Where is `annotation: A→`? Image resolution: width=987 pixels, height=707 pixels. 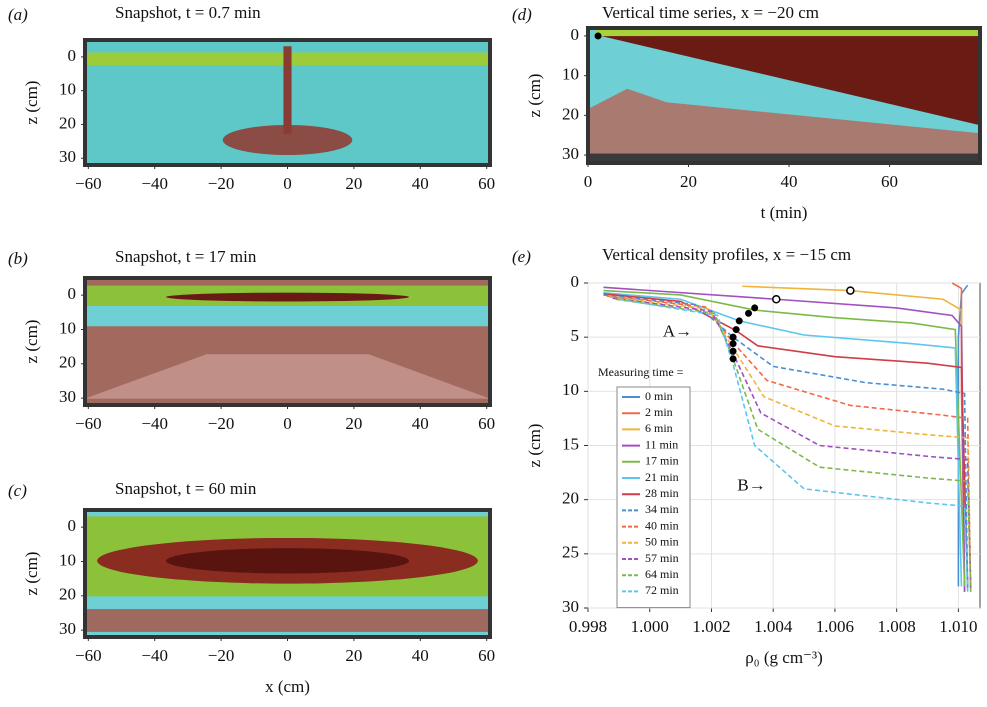
annotation: A→ is located at coordinates (677, 331).